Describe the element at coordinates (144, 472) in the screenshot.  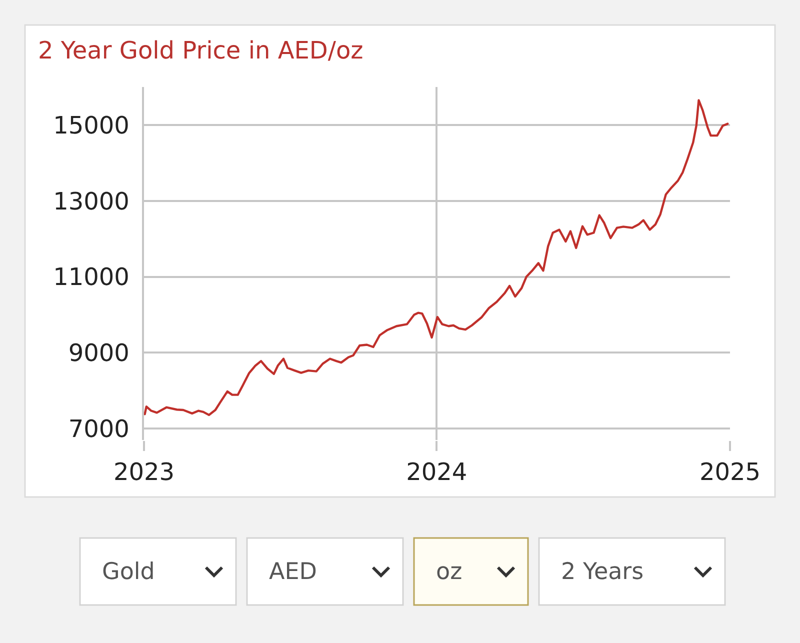
I see `x-tick-label: 2023` at that location.